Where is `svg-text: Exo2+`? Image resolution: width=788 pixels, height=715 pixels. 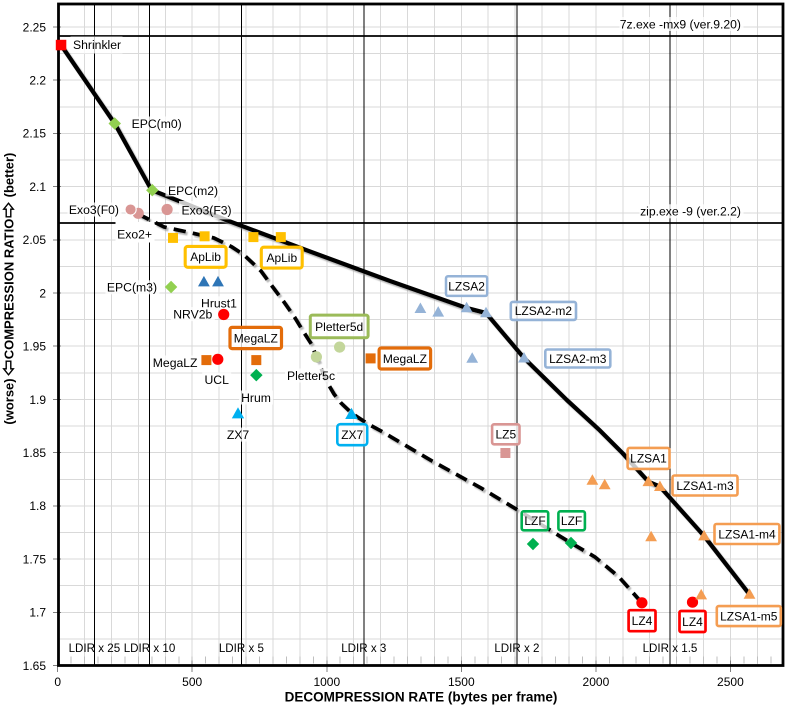
svg-text: Exo2+ is located at coordinates (134, 234).